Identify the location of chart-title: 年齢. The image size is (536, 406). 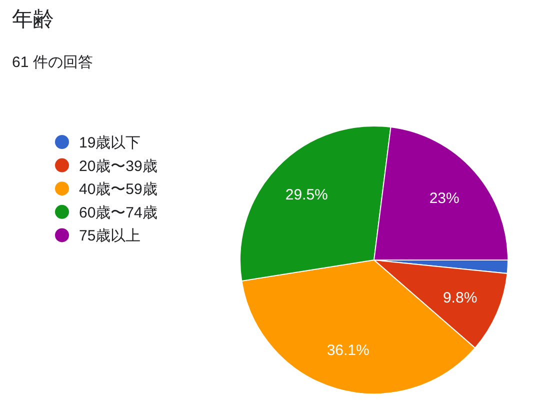
(33, 19).